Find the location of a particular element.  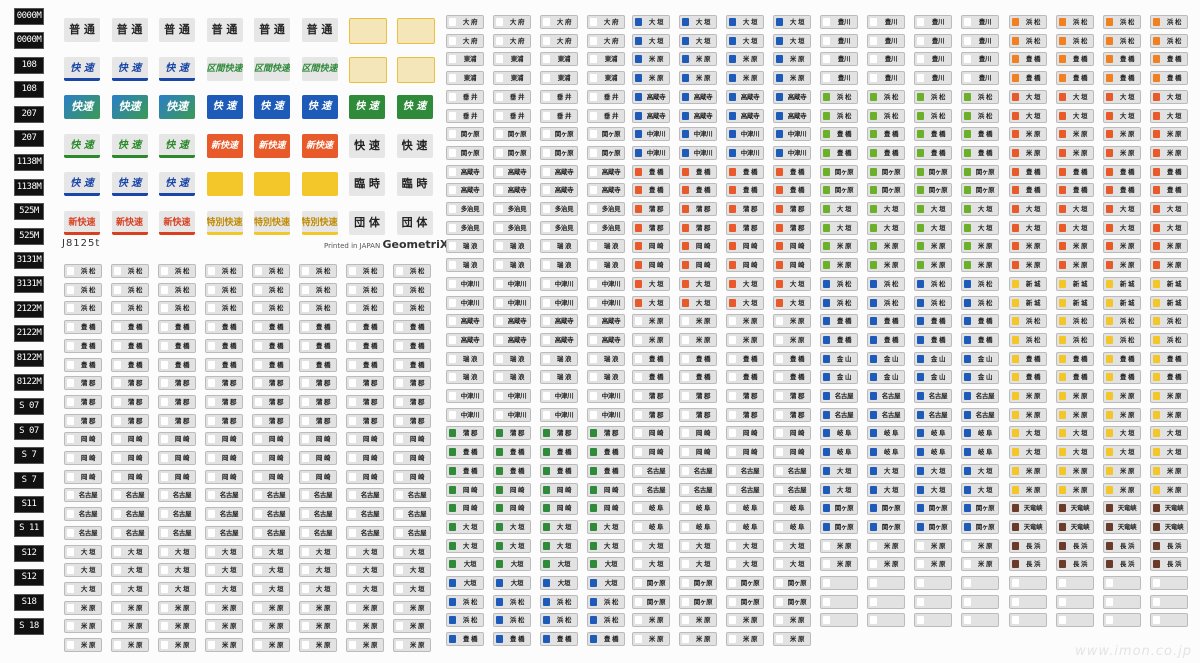

car-number: S 7 is located at coordinates (29, 480).